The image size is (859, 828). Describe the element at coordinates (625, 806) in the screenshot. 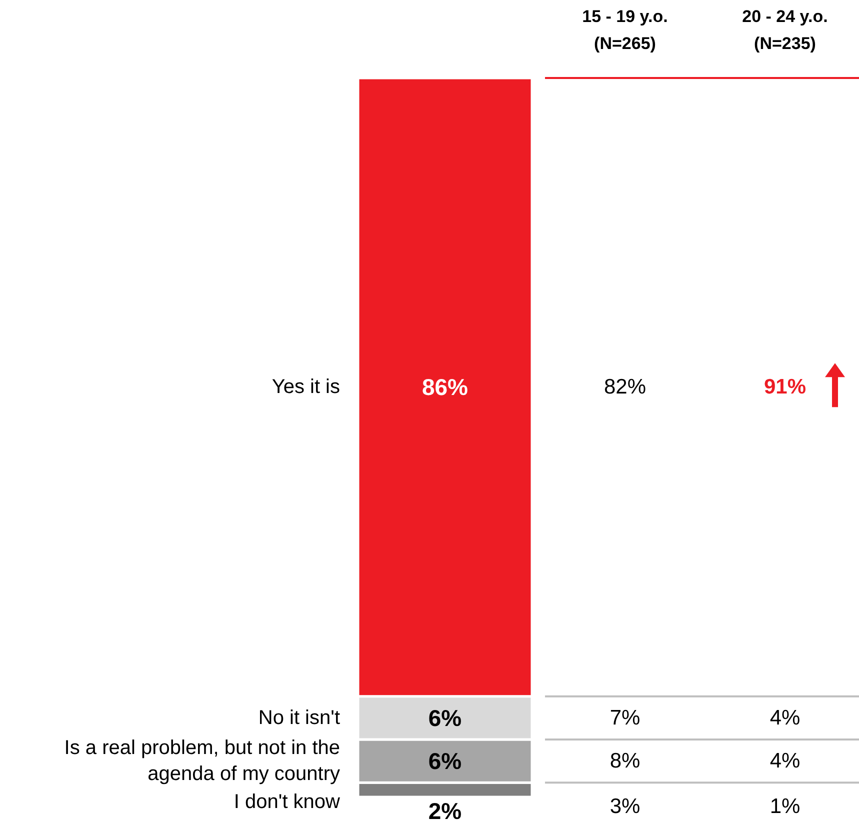

I see `data-label: 3%` at that location.